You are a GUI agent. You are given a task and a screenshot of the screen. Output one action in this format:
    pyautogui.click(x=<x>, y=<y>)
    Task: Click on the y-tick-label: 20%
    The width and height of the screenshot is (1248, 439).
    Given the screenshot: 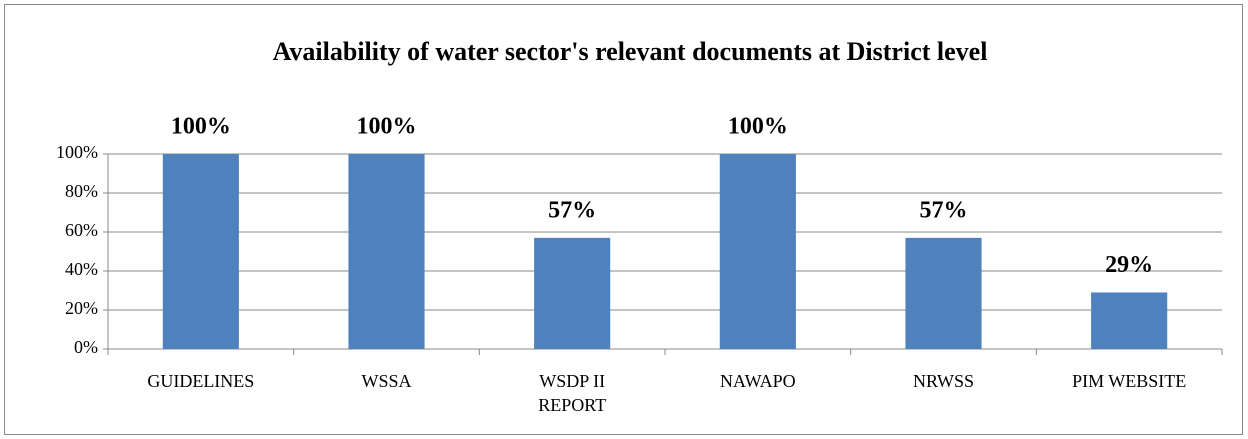 What is the action you would take?
    pyautogui.click(x=81, y=308)
    